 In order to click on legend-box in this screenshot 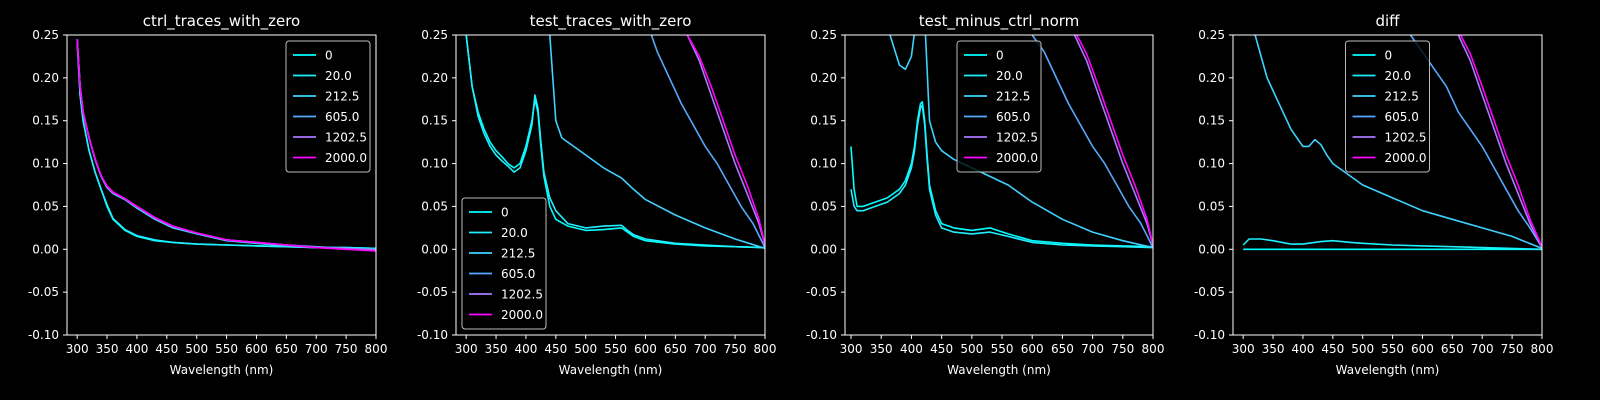, I will do `click(504, 263)`.